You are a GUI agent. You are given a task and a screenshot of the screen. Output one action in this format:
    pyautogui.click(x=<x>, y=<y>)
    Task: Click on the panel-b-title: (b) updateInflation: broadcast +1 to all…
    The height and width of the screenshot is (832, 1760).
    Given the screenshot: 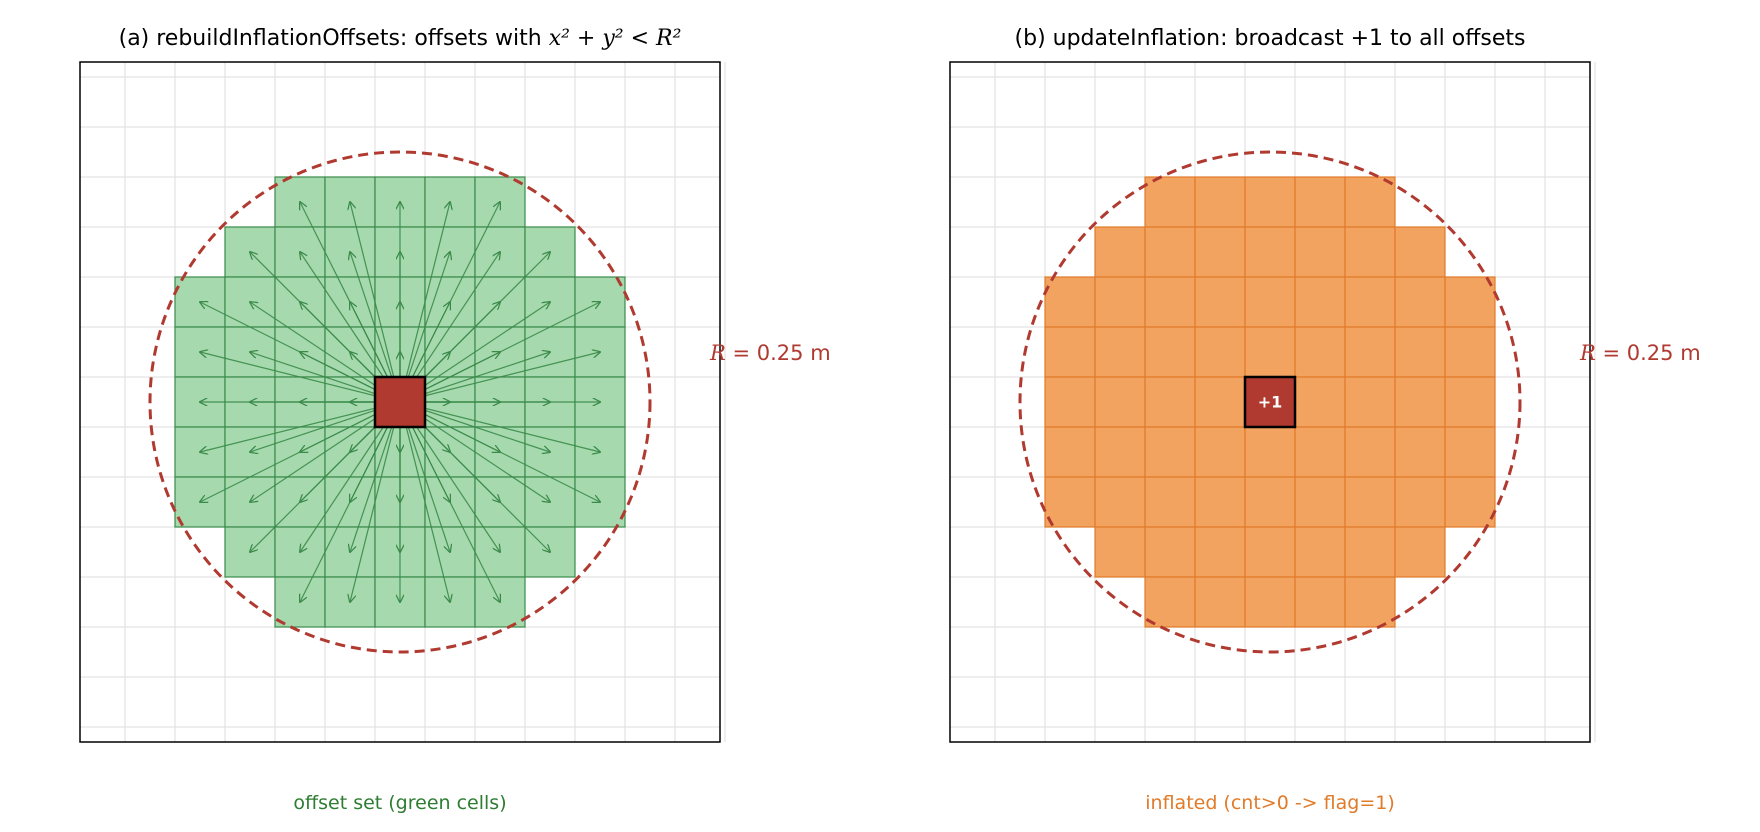 What is the action you would take?
    pyautogui.click(x=1270, y=38)
    